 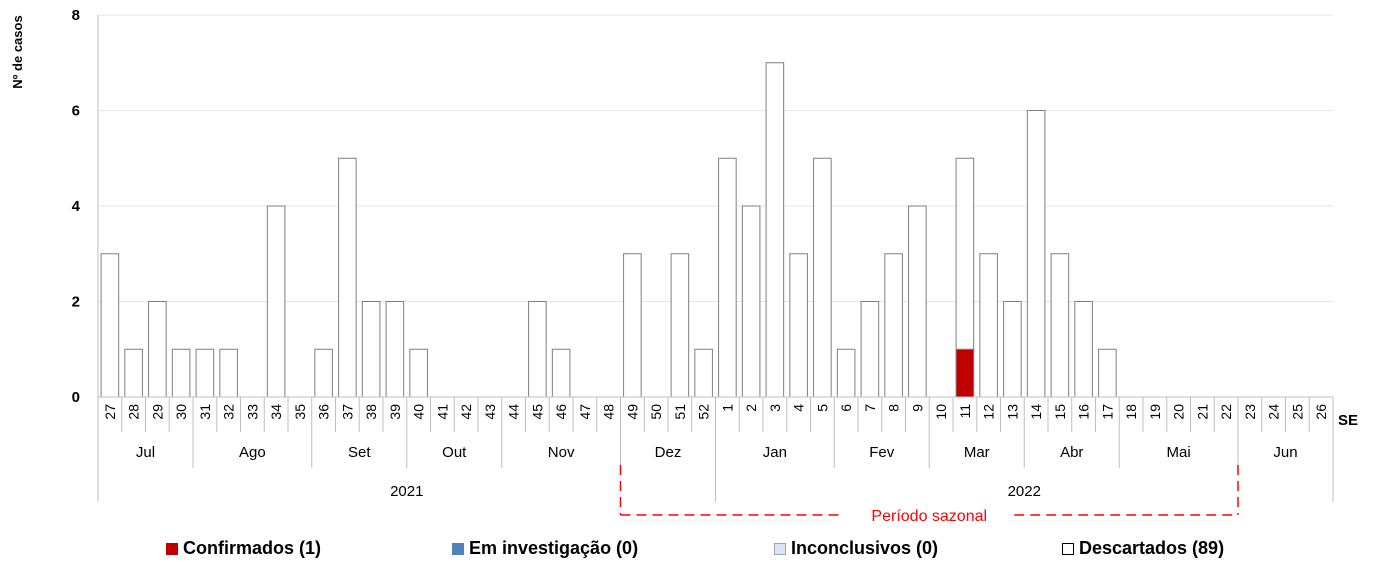 I want to click on legend-label-inconclusivos: Inconclusivos (0), so click(x=865, y=548).